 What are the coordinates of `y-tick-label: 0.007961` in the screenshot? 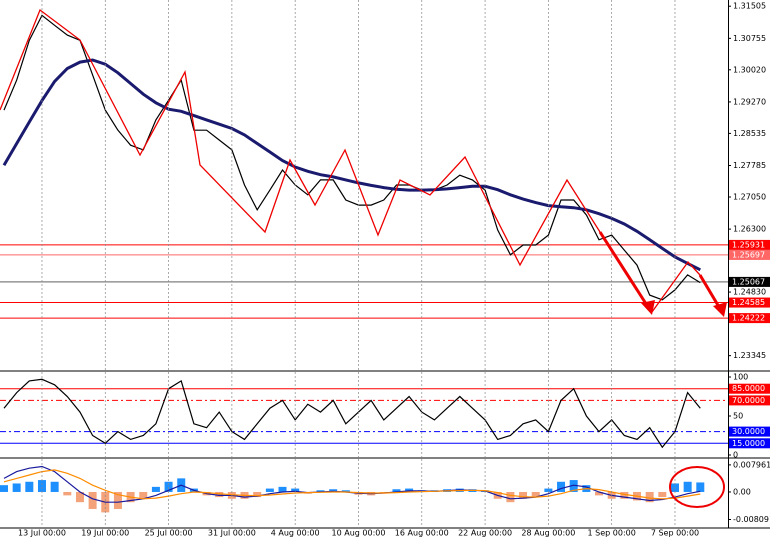 It's located at (751, 464).